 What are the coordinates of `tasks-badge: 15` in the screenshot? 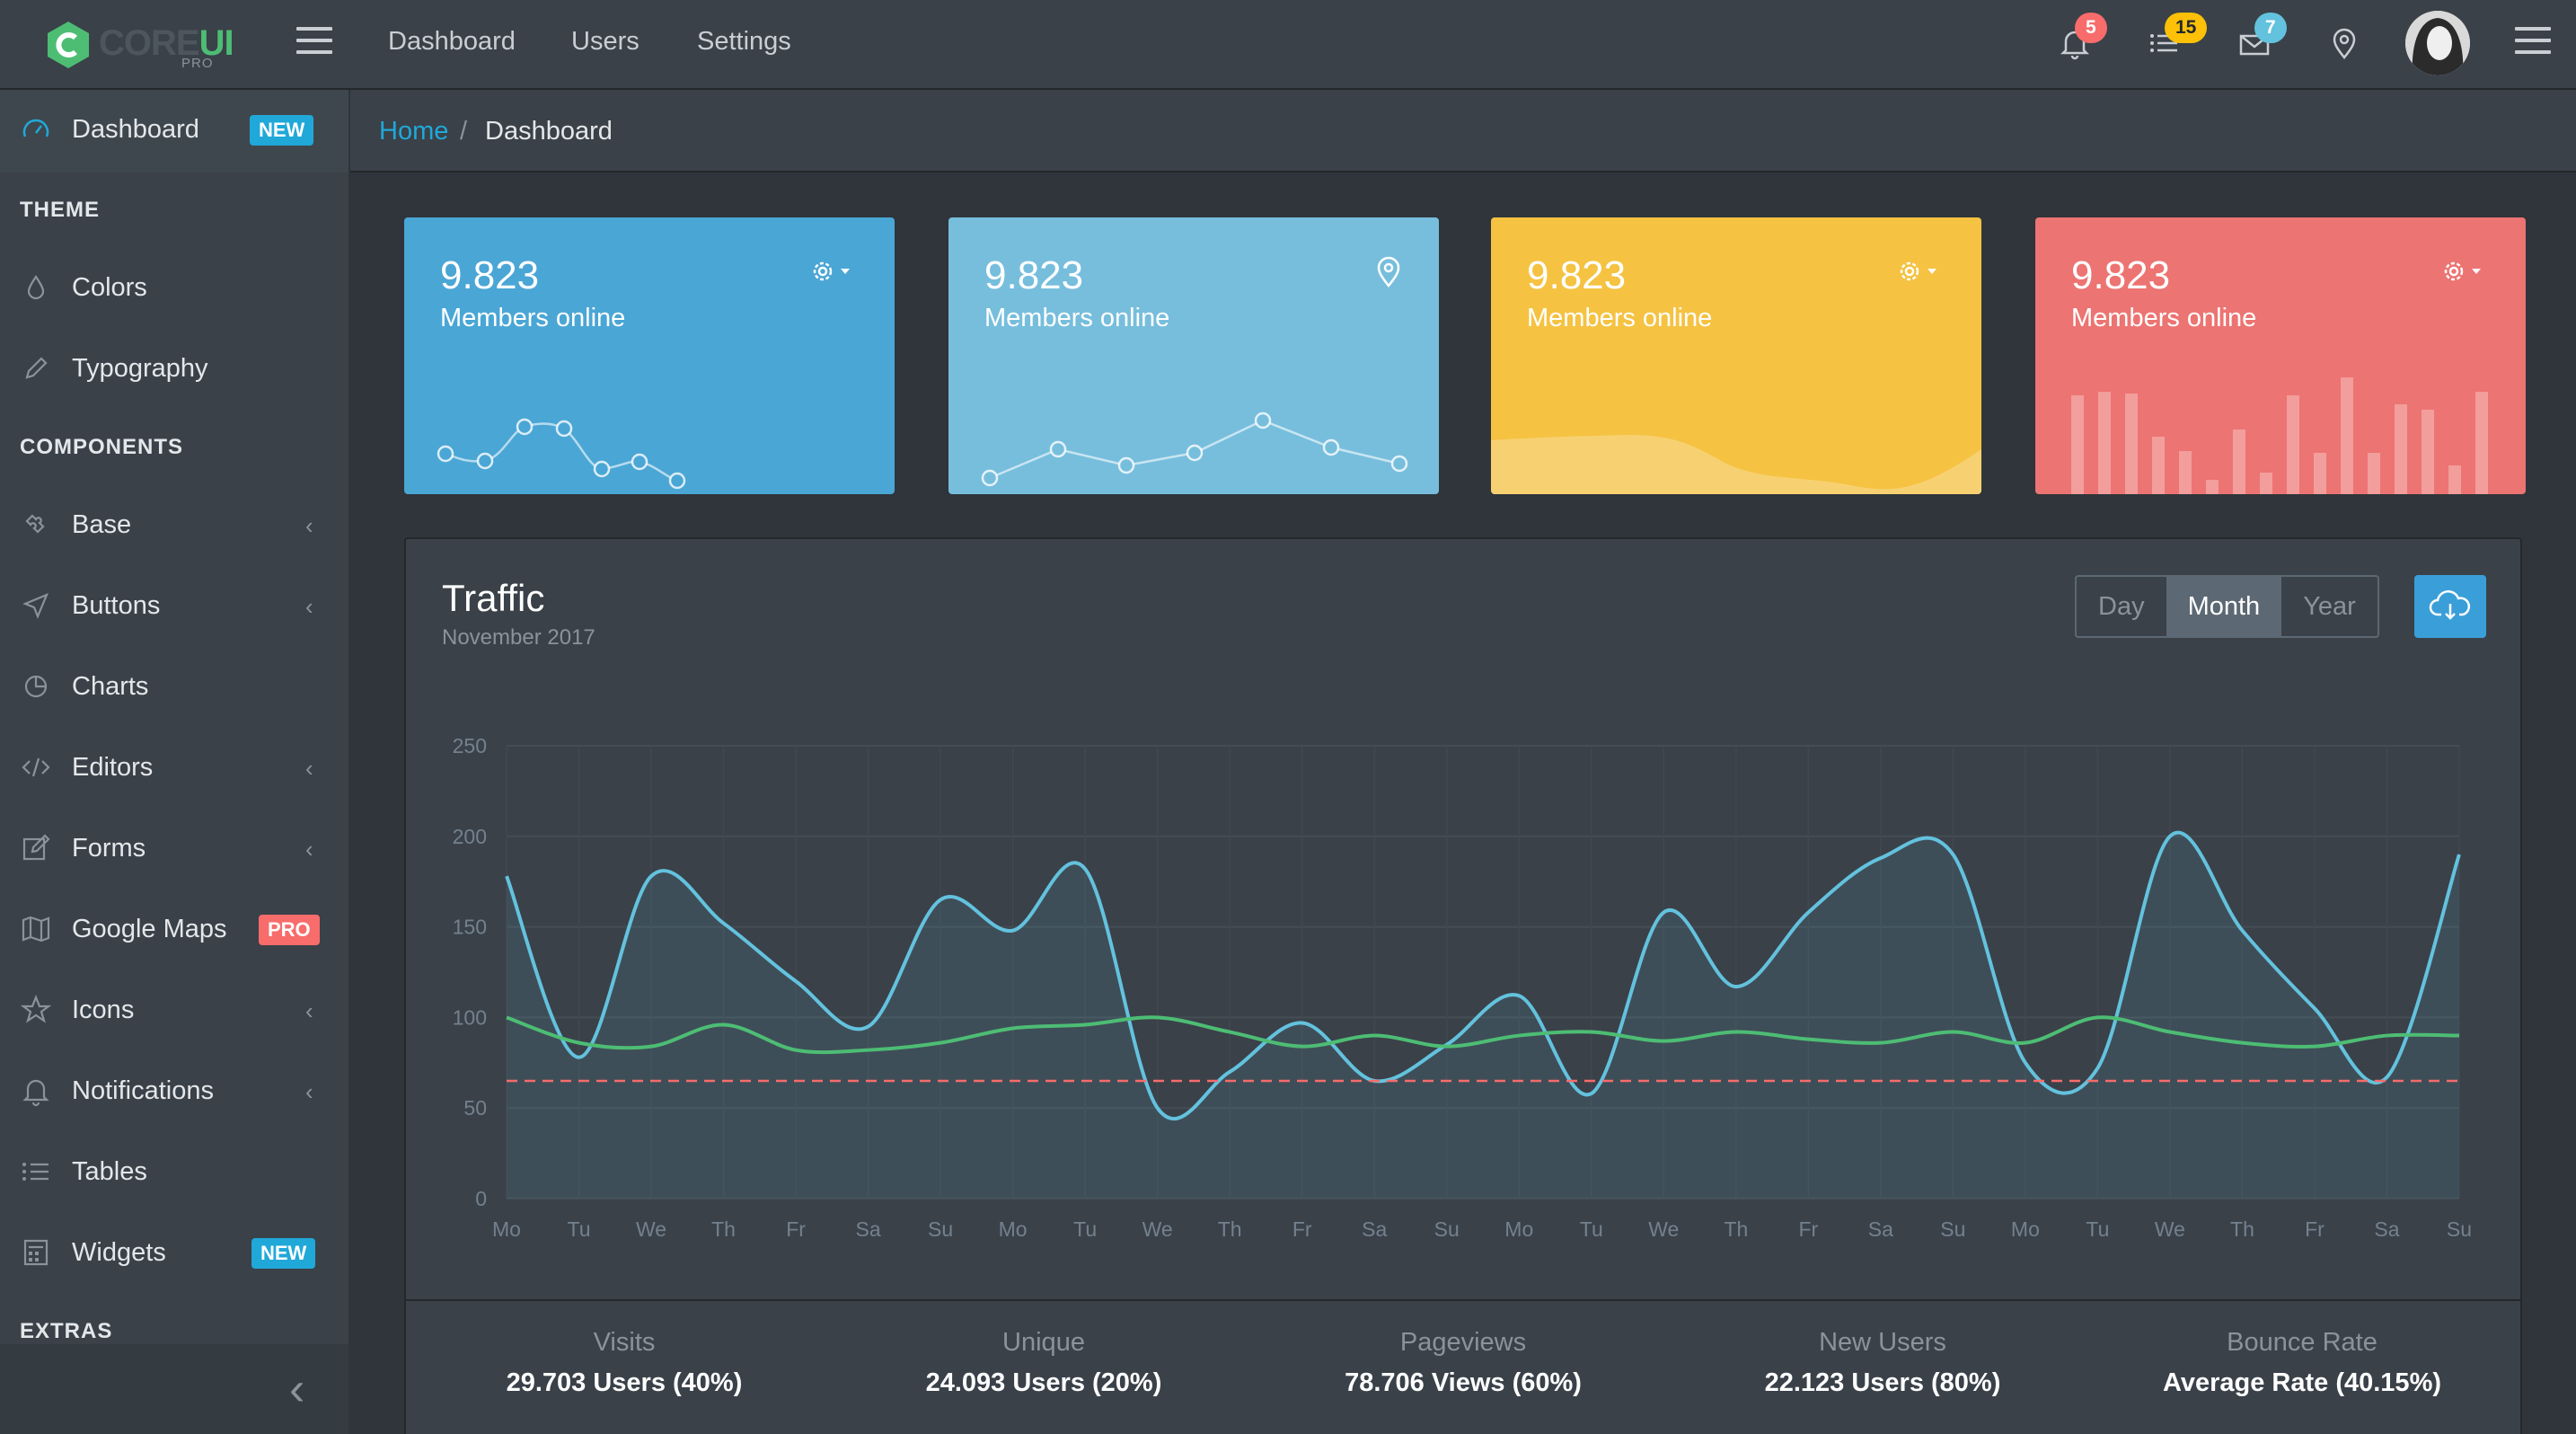 It's located at (2186, 28).